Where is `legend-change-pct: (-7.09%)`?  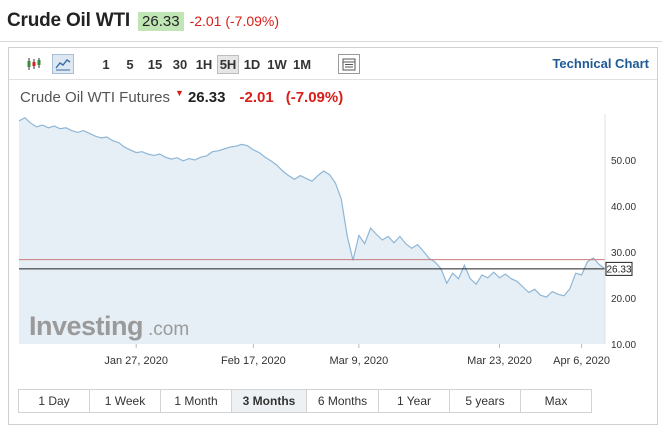 legend-change-pct: (-7.09%) is located at coordinates (314, 97).